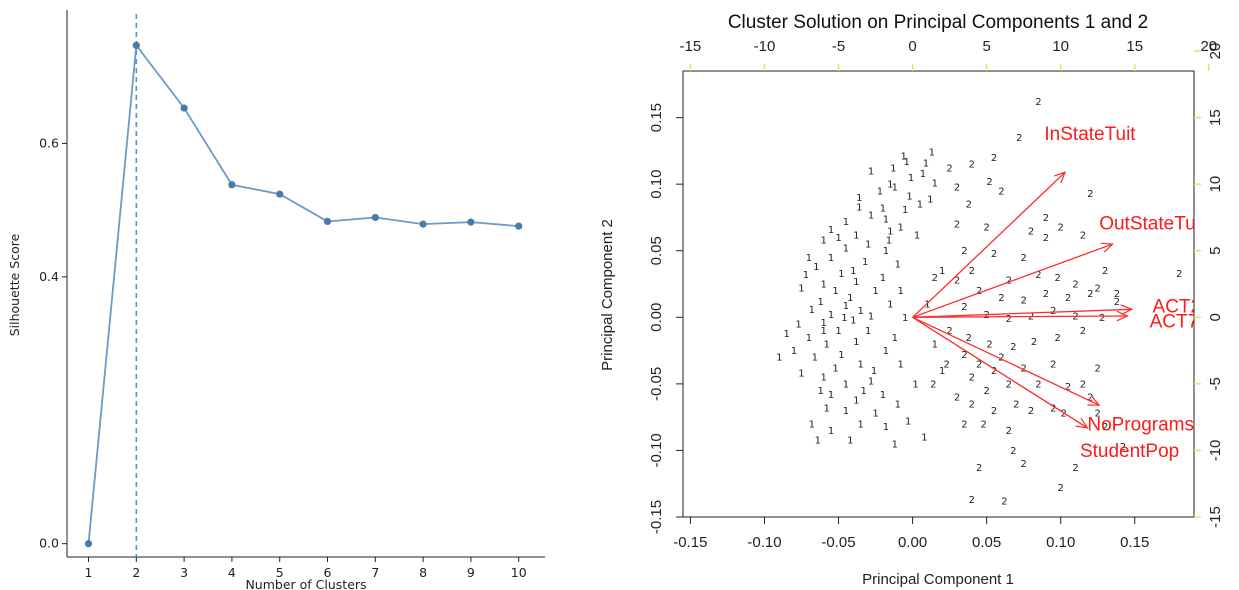 Image resolution: width=1239 pixels, height=590 pixels. Describe the element at coordinates (765, 46) in the screenshot. I see `top-tick-label: -10` at that location.